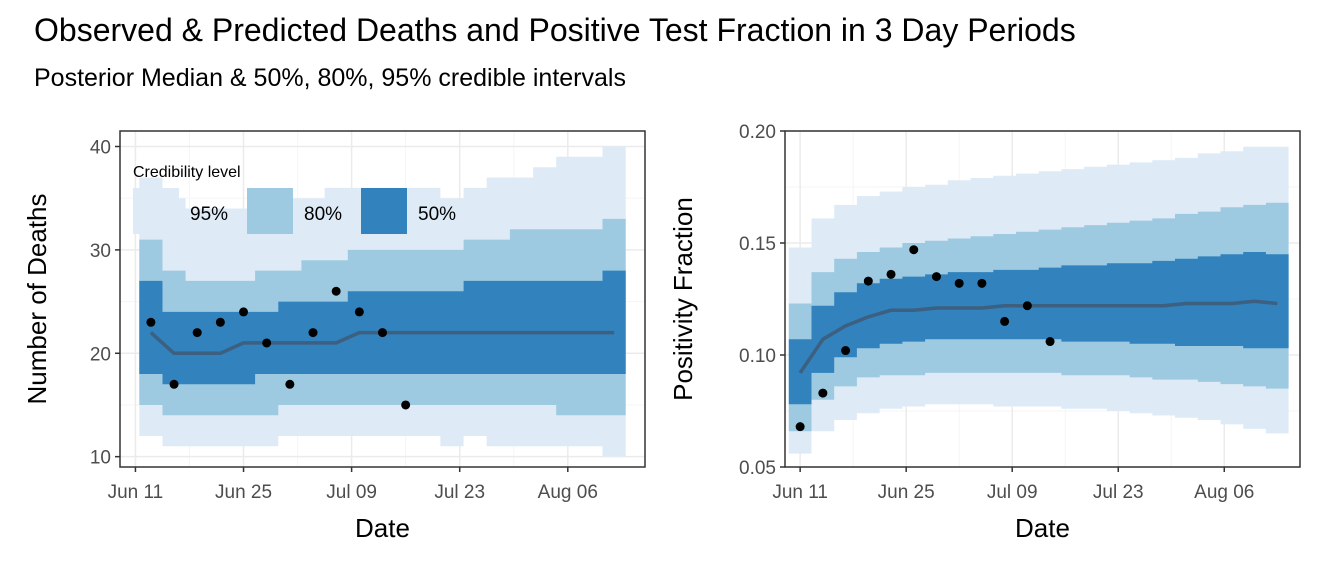  What do you see at coordinates (100, 354) in the screenshot?
I see `deaths-y-tick-label: 20` at bounding box center [100, 354].